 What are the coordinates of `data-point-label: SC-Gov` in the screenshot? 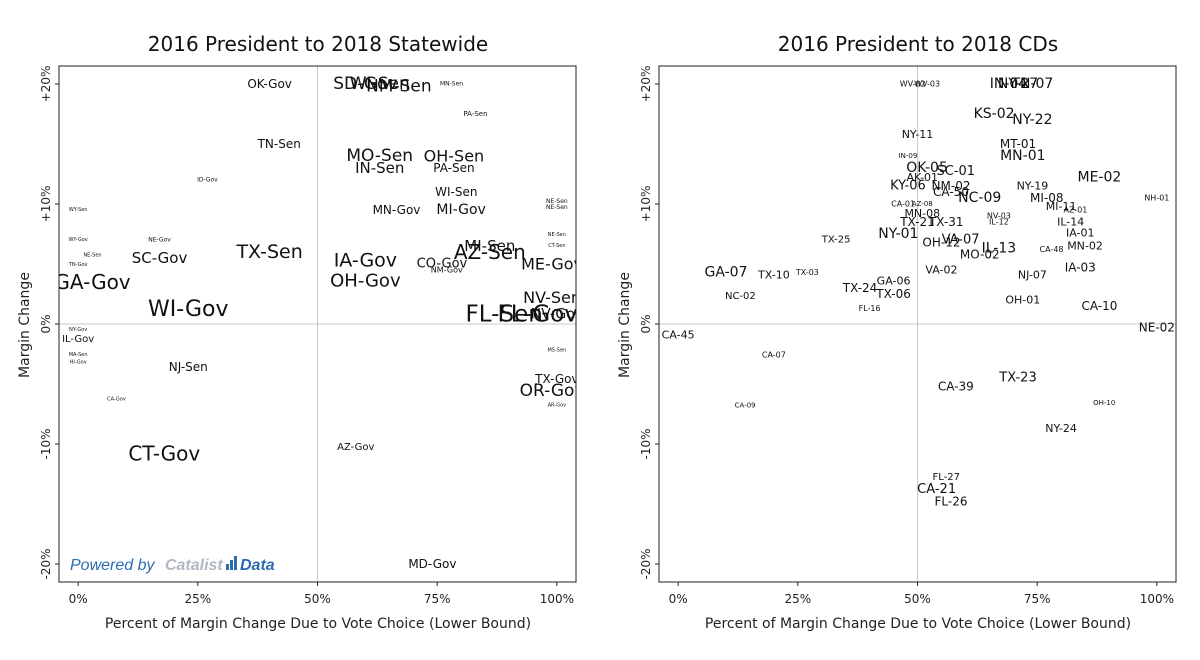 It's located at (160, 258).